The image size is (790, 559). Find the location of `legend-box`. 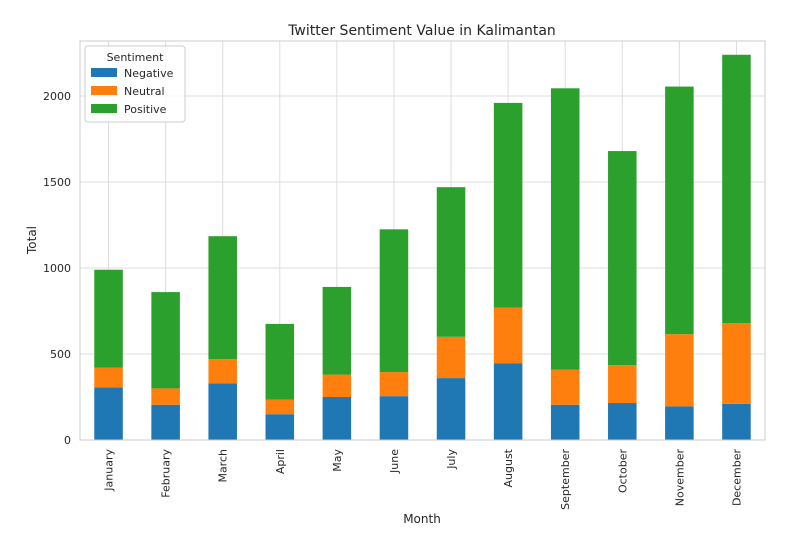

legend-box is located at coordinates (135, 84).